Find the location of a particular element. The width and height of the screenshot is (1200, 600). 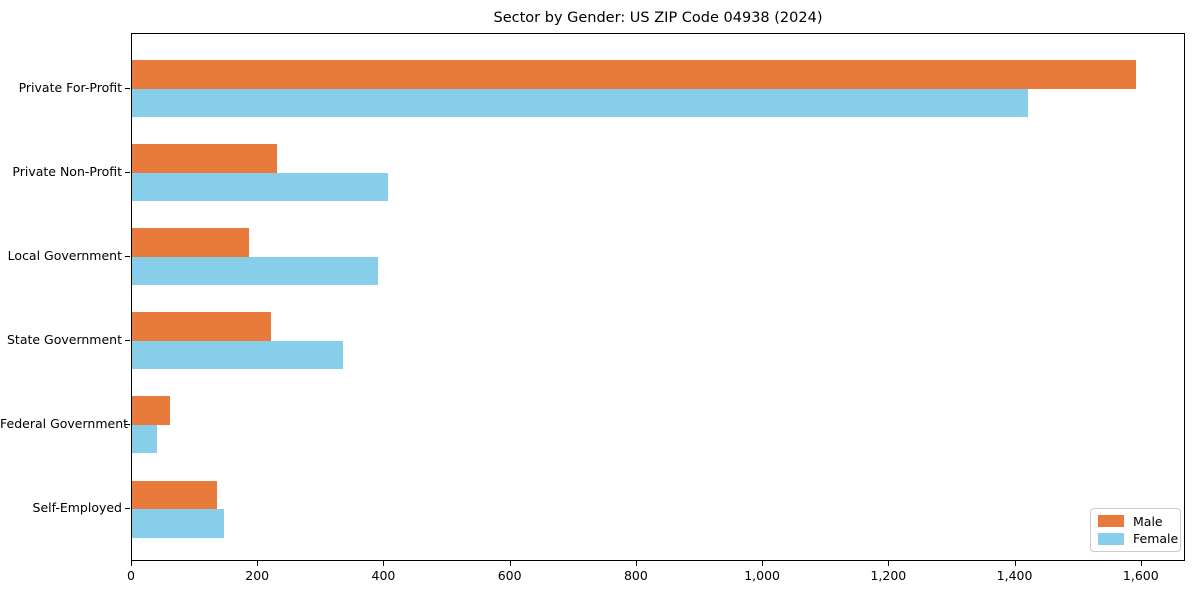

legend-swatch-male is located at coordinates (1111, 521).